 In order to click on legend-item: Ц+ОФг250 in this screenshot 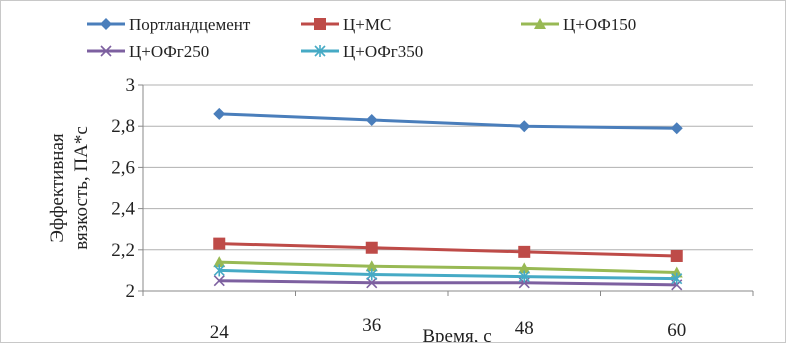, I will do `click(148, 51)`.